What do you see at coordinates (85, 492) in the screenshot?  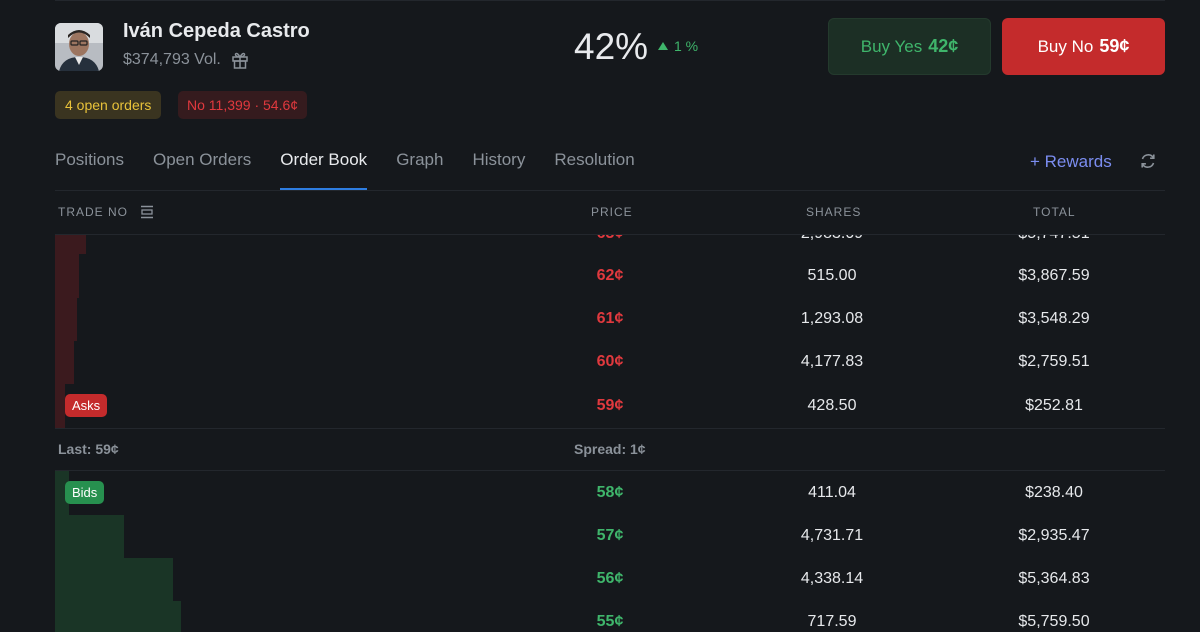 I see `bids-label: Bids` at bounding box center [85, 492].